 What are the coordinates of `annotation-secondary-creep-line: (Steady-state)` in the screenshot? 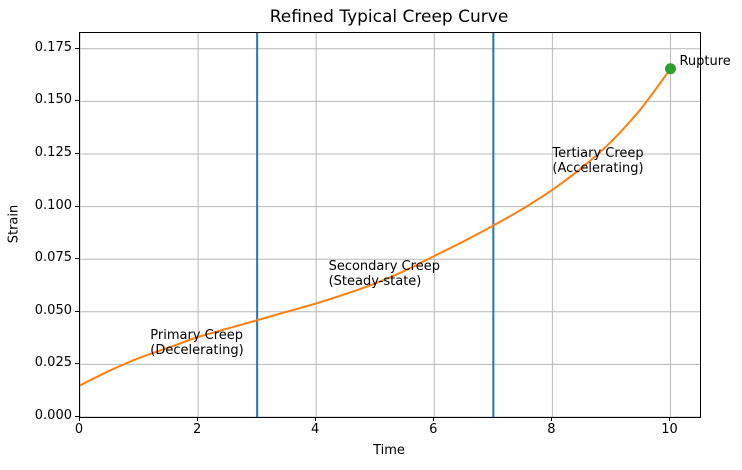 It's located at (375, 282).